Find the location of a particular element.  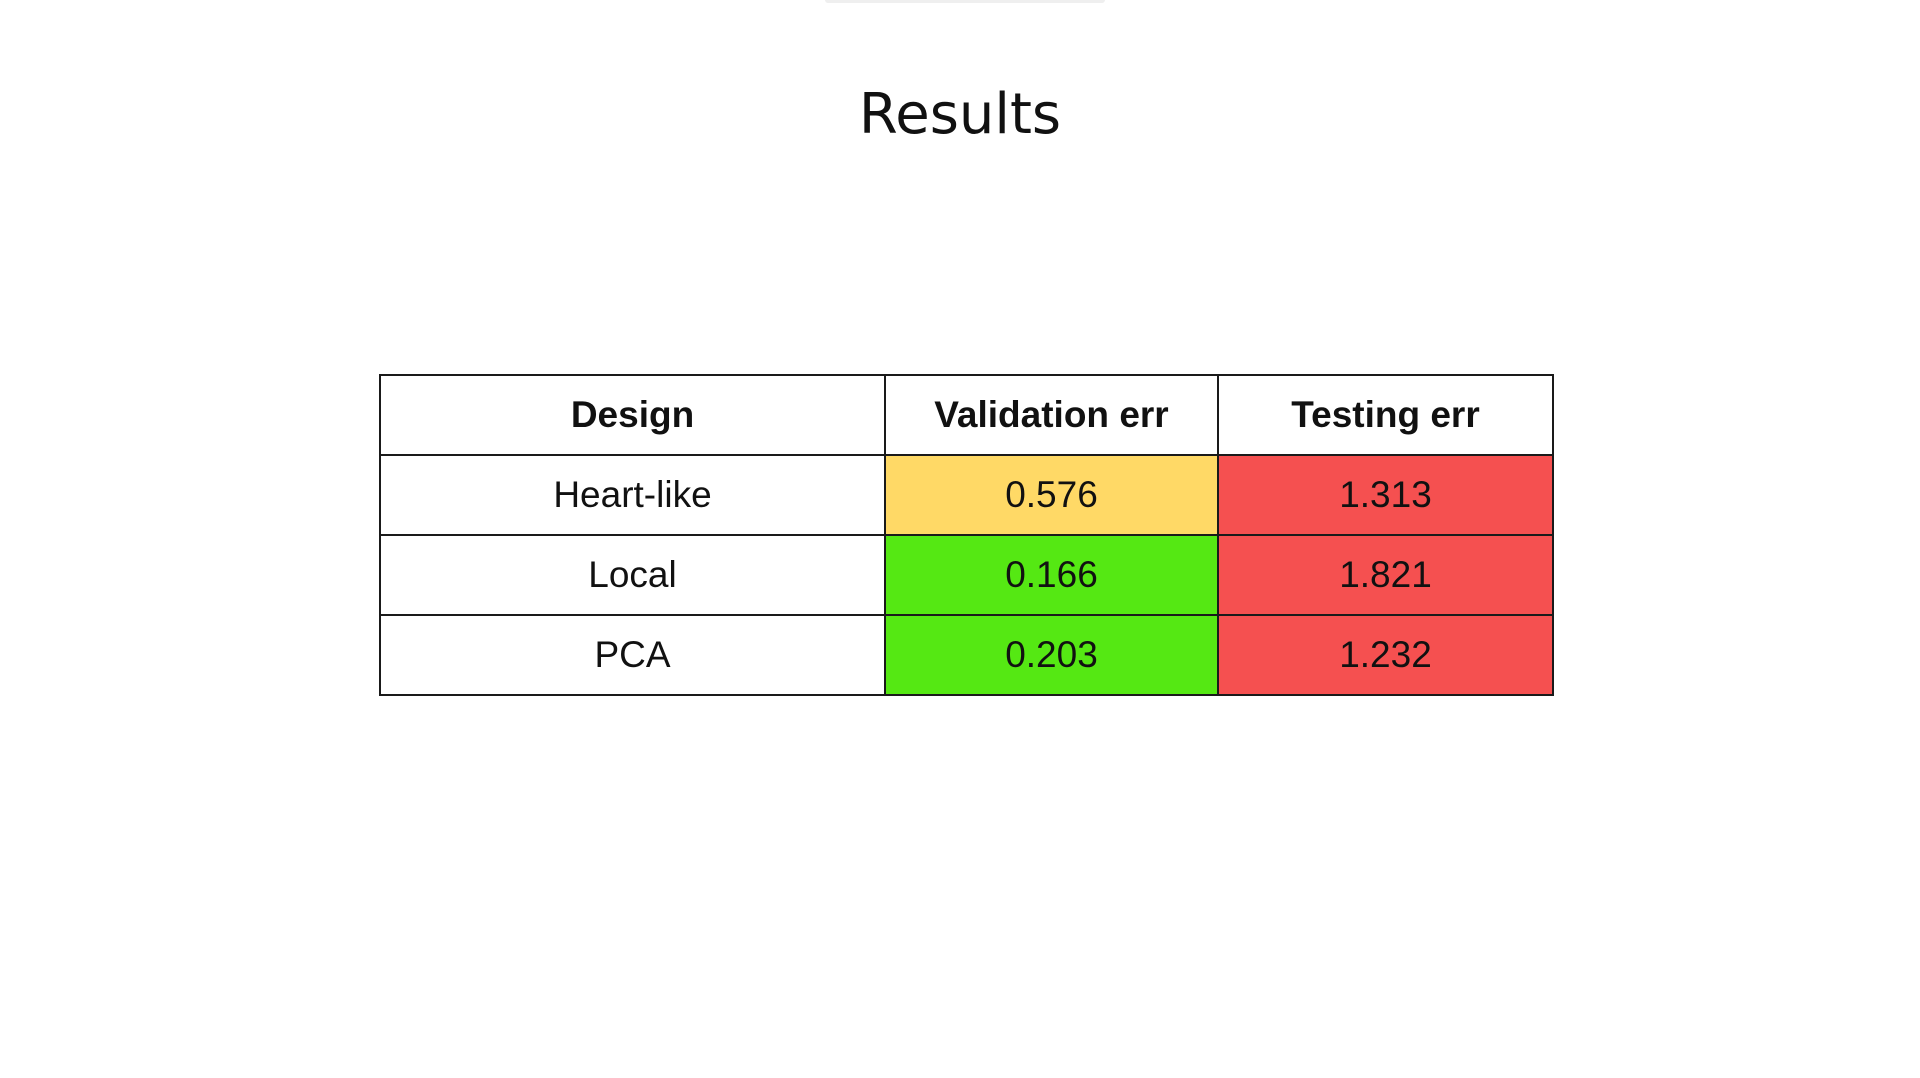

table-row: Heart-like 0.576 1.313 is located at coordinates (966, 495).